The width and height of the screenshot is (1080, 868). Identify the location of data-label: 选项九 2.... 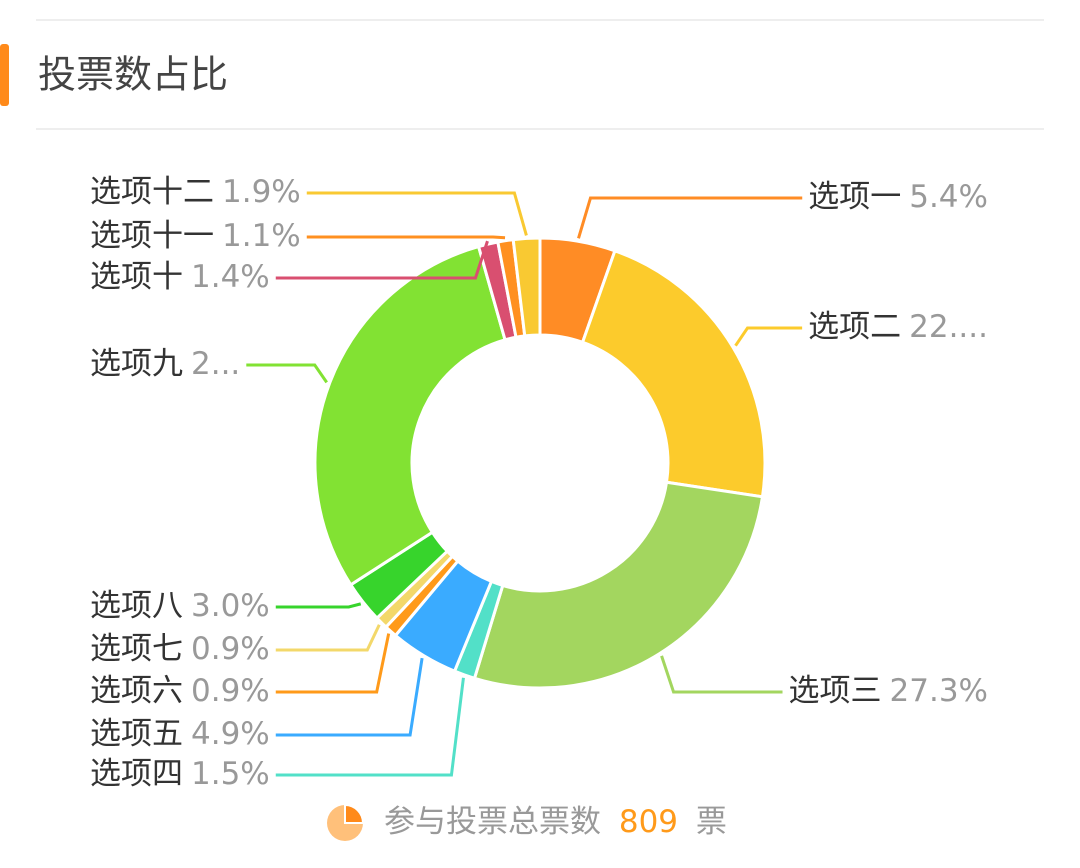
(165, 364).